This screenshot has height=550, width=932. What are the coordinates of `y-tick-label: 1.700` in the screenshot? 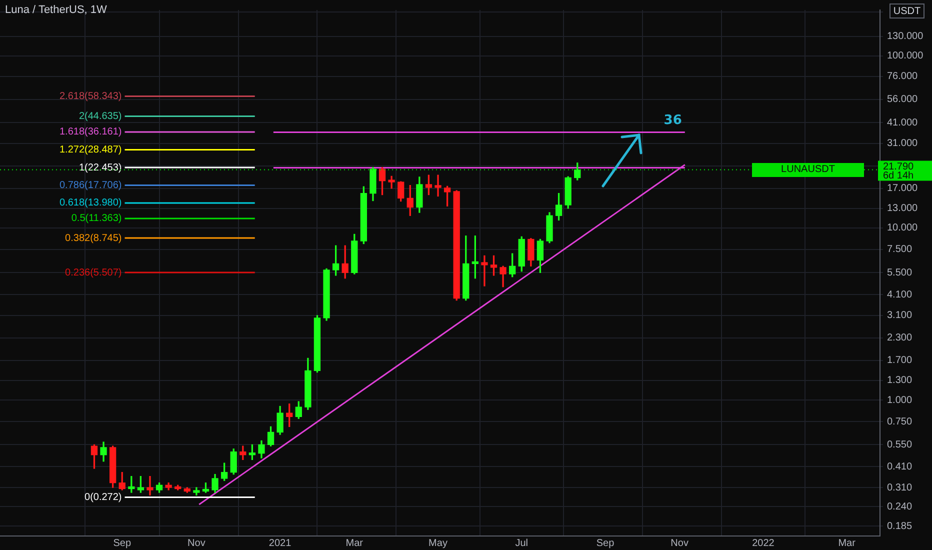 It's located at (899, 360).